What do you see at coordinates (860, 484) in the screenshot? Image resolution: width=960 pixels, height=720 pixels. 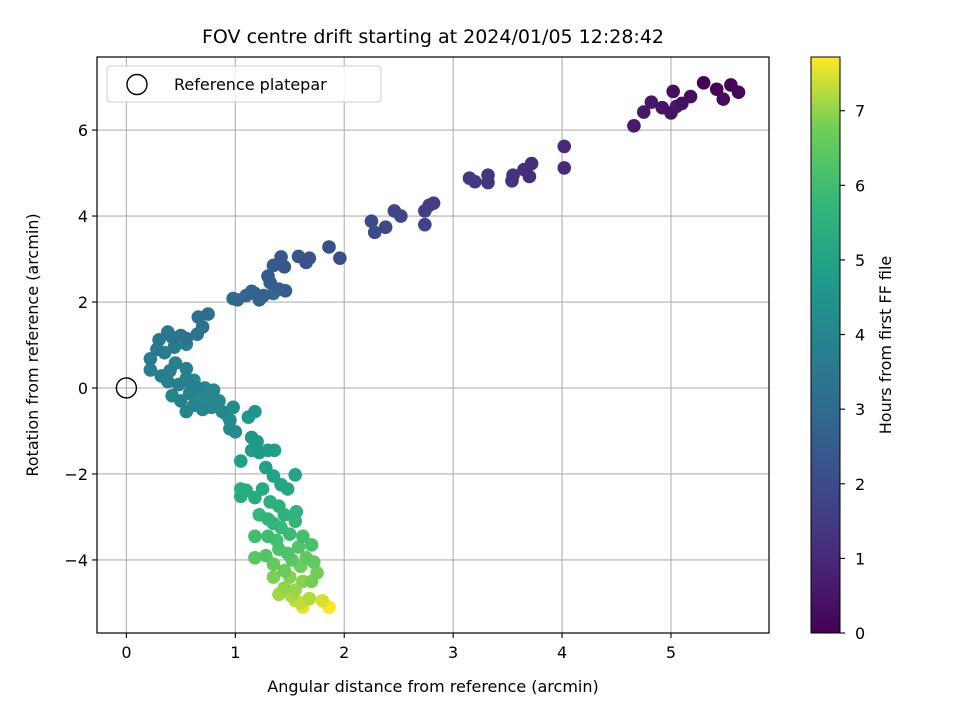 I see `colorbar-tick-label: 2` at bounding box center [860, 484].